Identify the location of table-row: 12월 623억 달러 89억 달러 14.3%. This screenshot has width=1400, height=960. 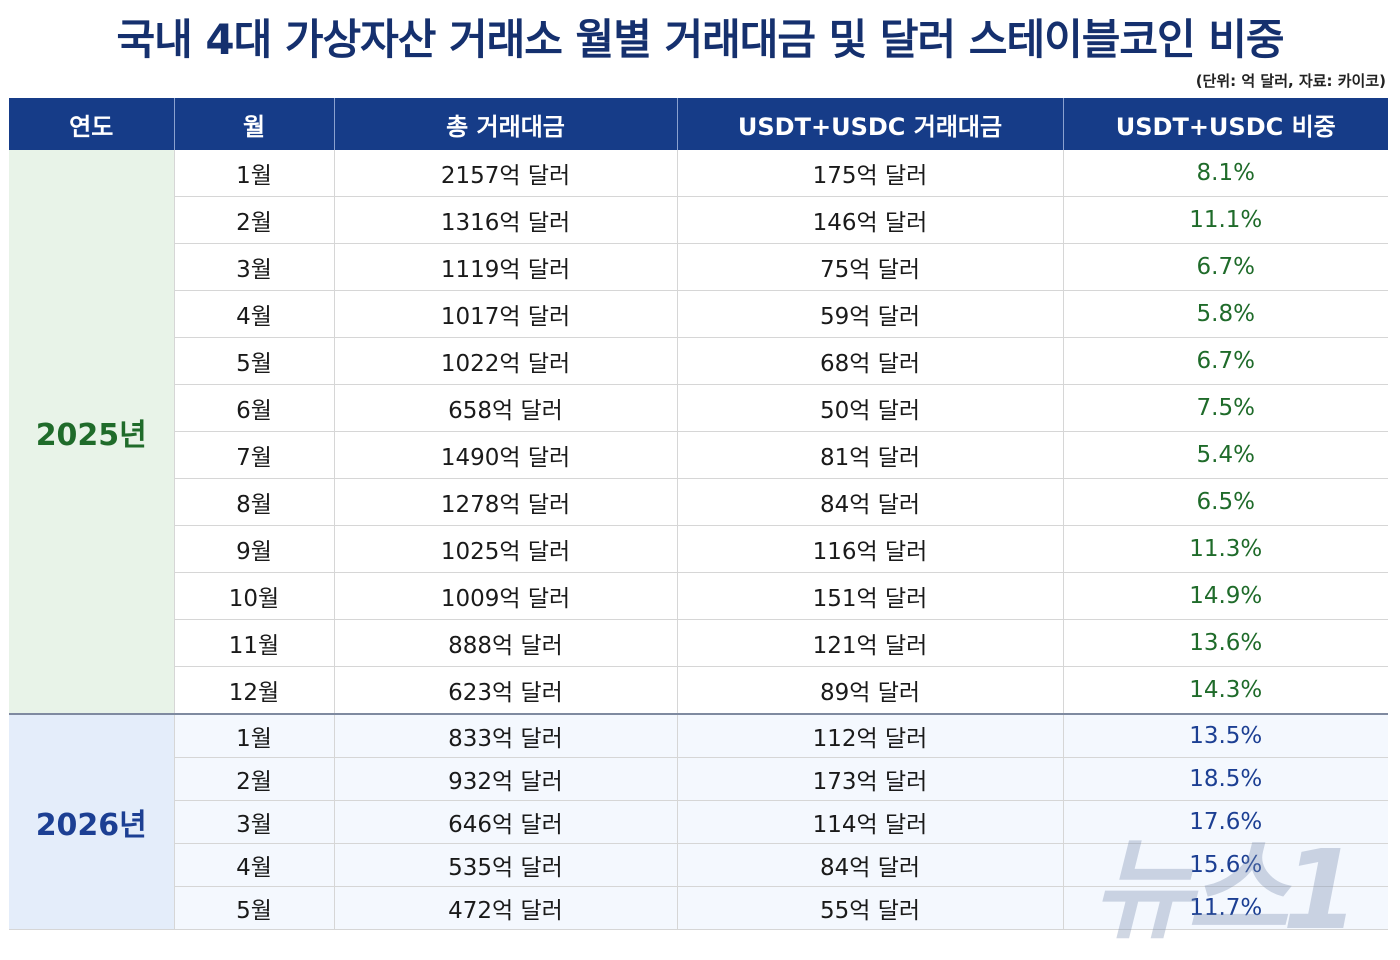
(698, 690).